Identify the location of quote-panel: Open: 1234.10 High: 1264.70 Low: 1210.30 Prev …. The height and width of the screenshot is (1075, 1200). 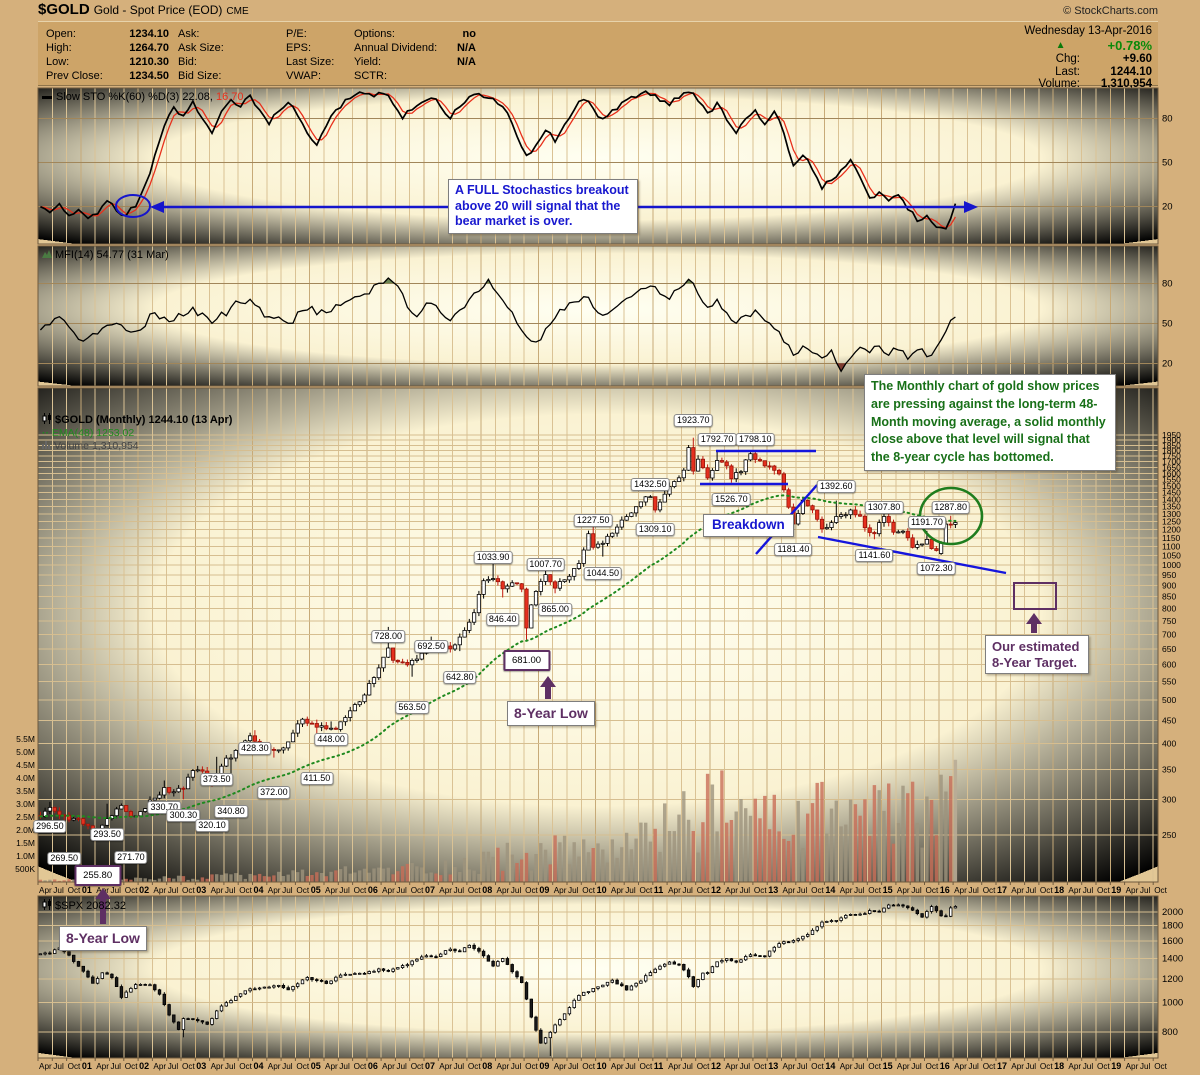
(598, 55).